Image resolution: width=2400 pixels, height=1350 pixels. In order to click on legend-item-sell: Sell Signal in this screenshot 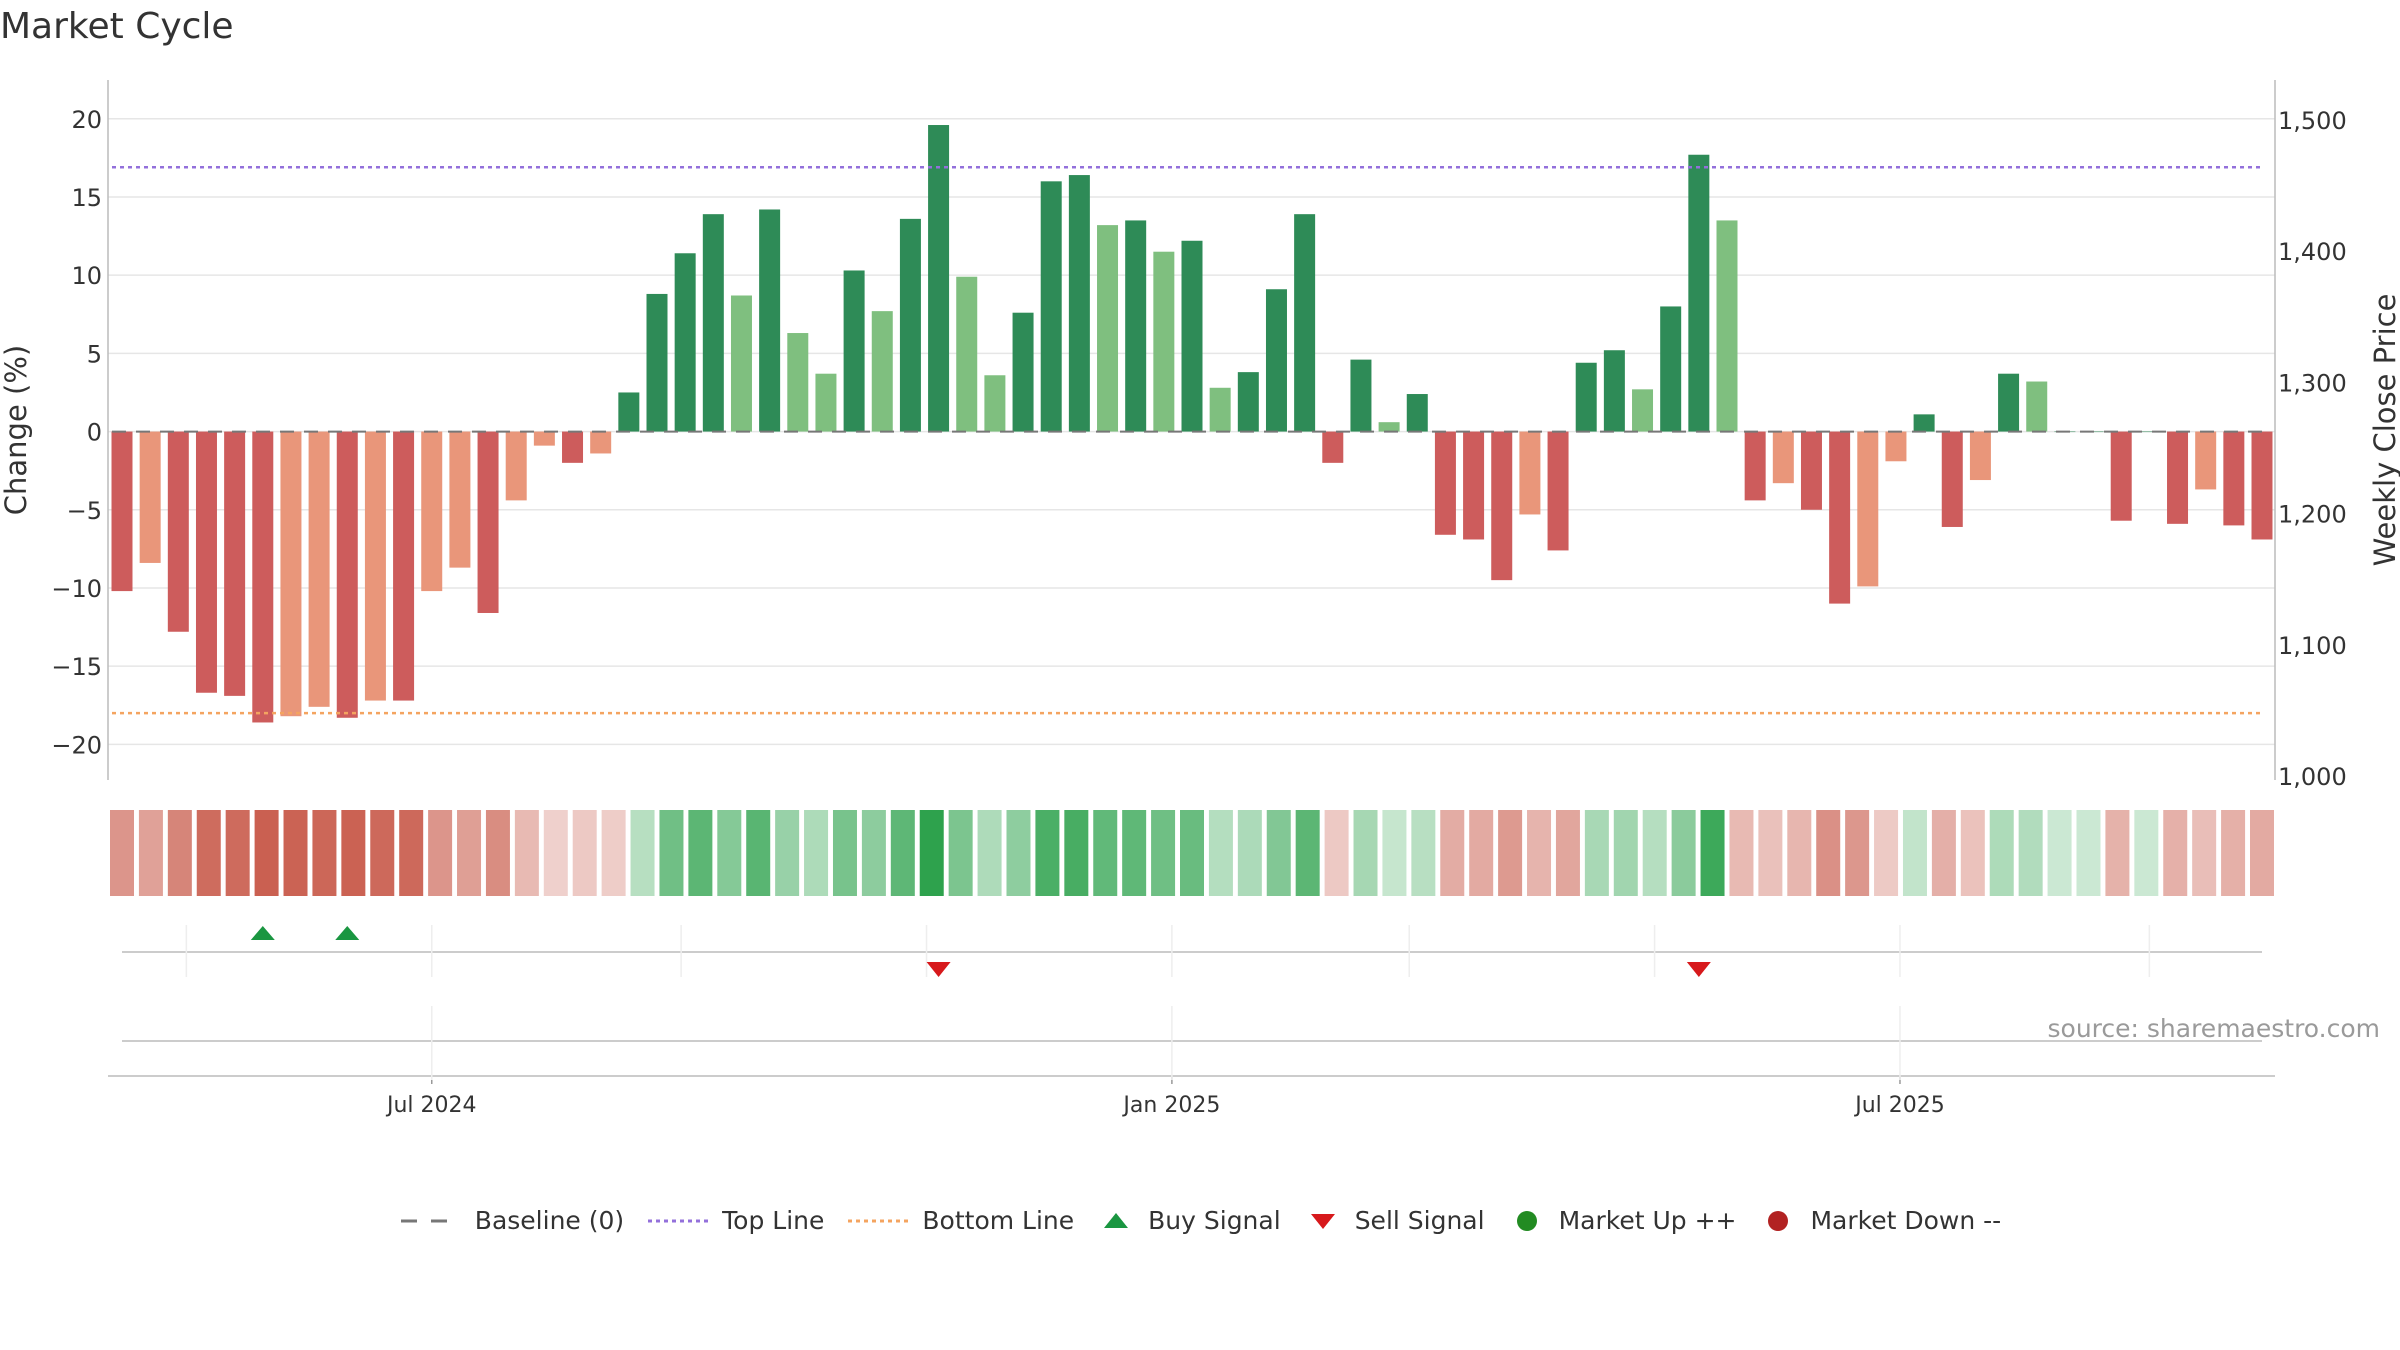, I will do `click(1394, 1220)`.